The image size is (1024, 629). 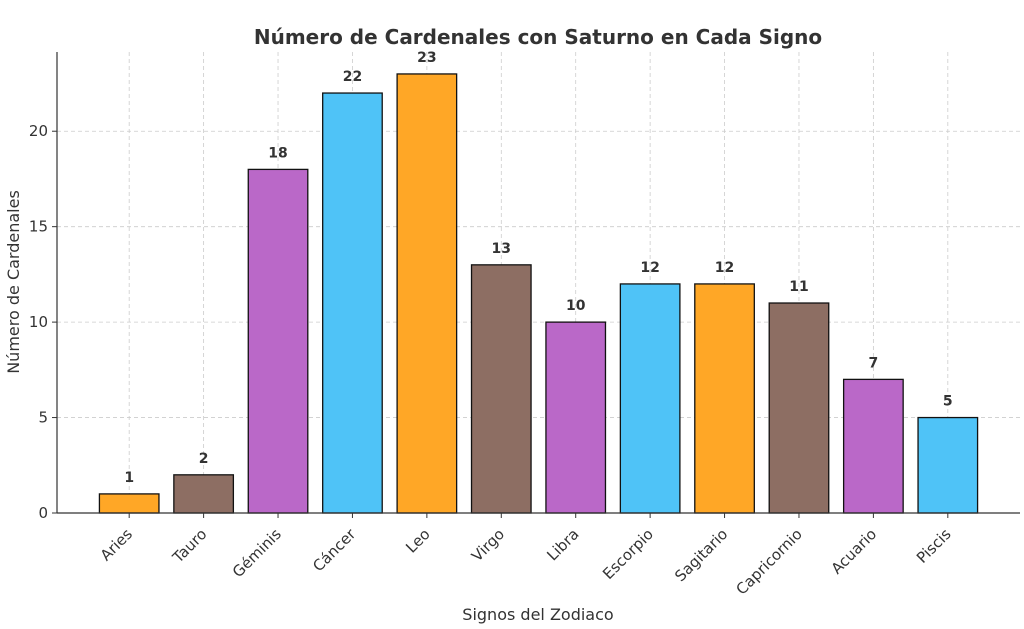 What do you see at coordinates (129, 478) in the screenshot?
I see `data-label: 1` at bounding box center [129, 478].